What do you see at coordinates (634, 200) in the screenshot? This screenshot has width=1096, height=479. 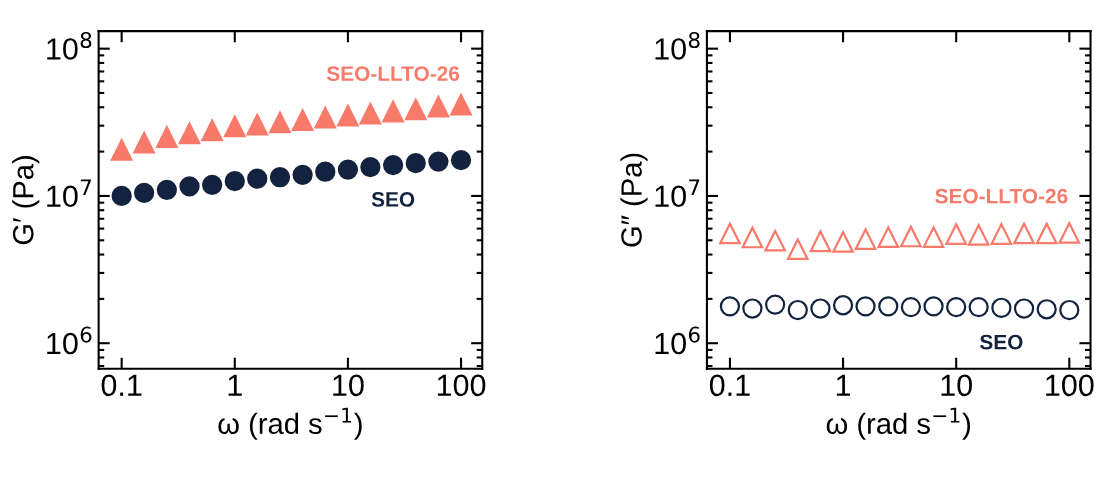 I see `y-axis-title: G″ (Pa)` at bounding box center [634, 200].